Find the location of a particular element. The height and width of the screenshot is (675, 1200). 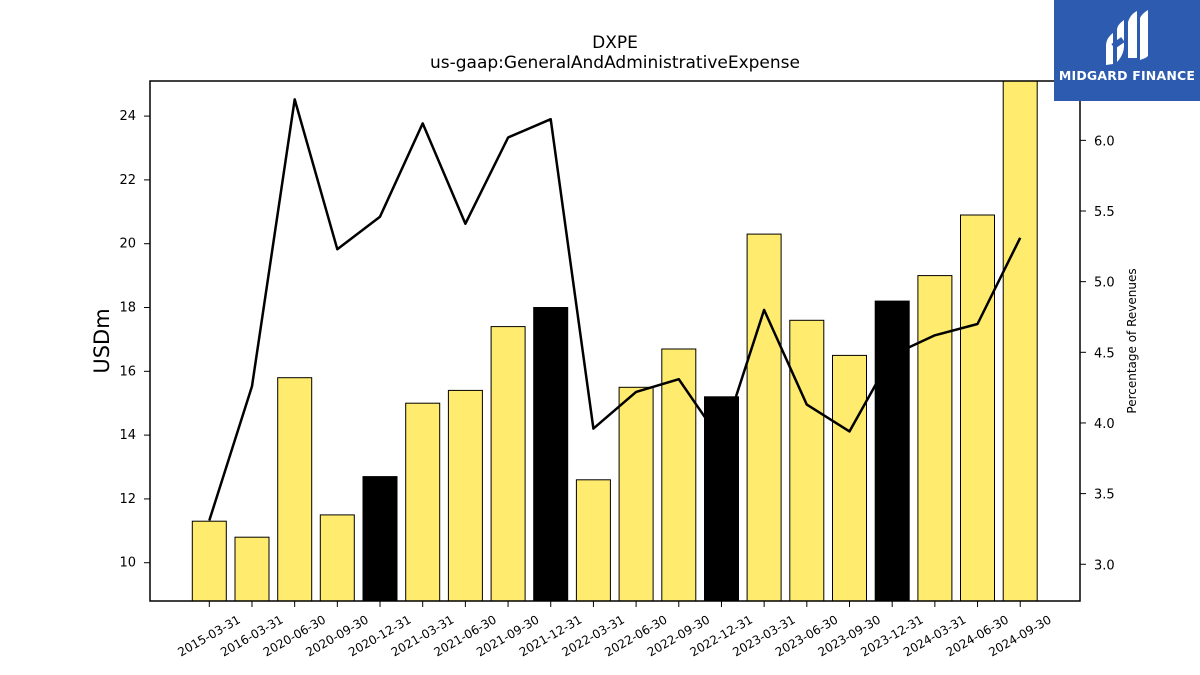

y-tick-label: 22 is located at coordinates (127, 180).